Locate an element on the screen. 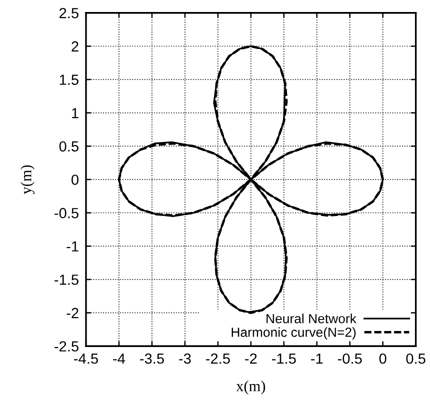 This screenshot has width=430, height=402. x-tick-label: 0 is located at coordinates (382, 358).